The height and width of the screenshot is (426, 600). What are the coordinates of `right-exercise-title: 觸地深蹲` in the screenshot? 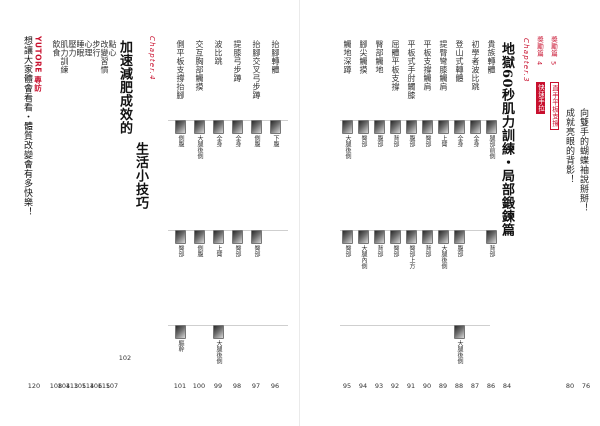 It's located at (347, 57).